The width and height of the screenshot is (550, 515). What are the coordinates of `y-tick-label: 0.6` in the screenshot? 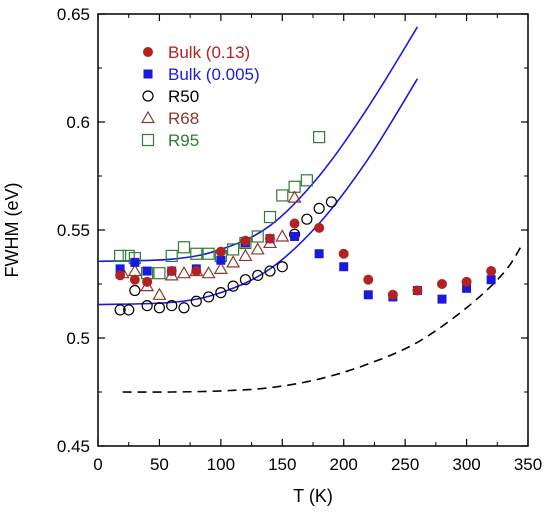 It's located at (78, 122).